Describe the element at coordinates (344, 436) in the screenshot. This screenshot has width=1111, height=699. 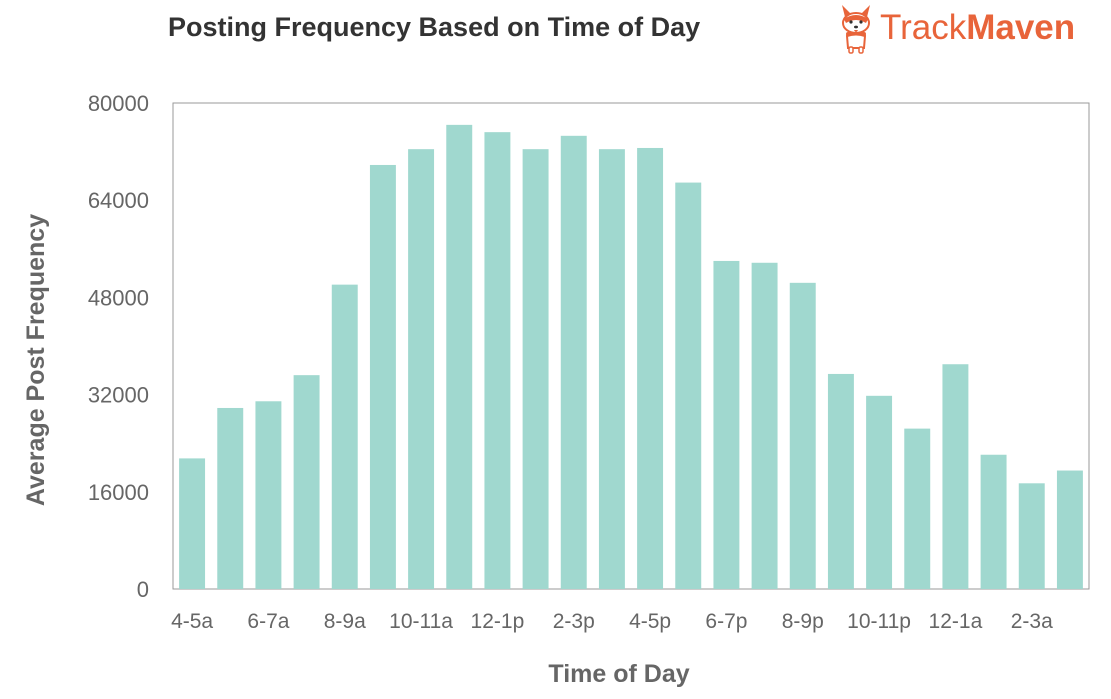
I see `bar-8-9a` at that location.